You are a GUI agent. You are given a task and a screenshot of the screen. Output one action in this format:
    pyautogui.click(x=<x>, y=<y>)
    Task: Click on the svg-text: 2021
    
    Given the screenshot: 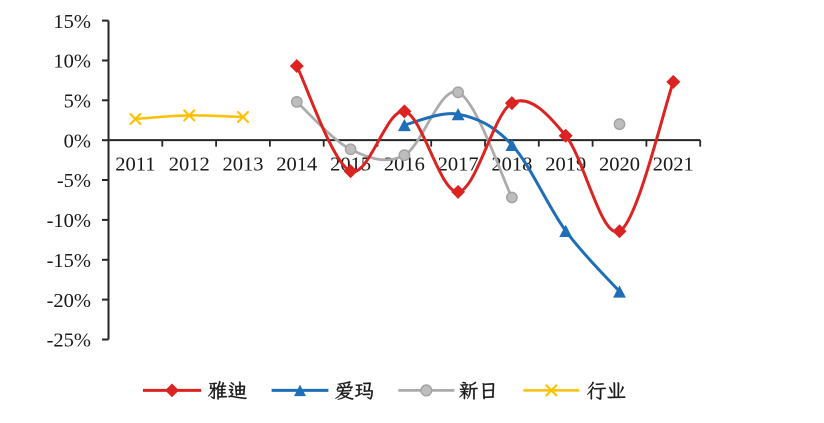 What is the action you would take?
    pyautogui.click(x=673, y=165)
    